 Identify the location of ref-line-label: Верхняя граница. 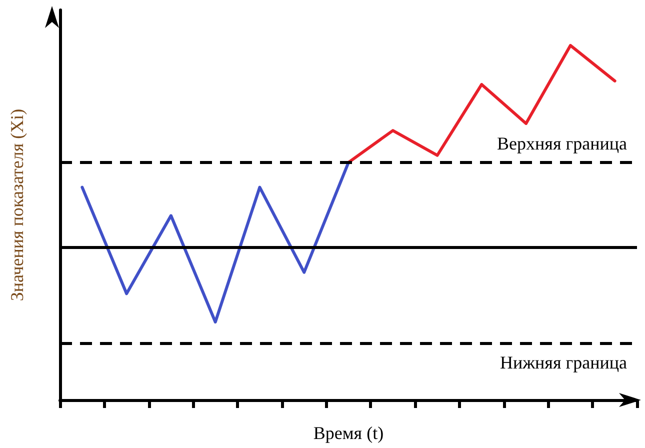
(562, 143).